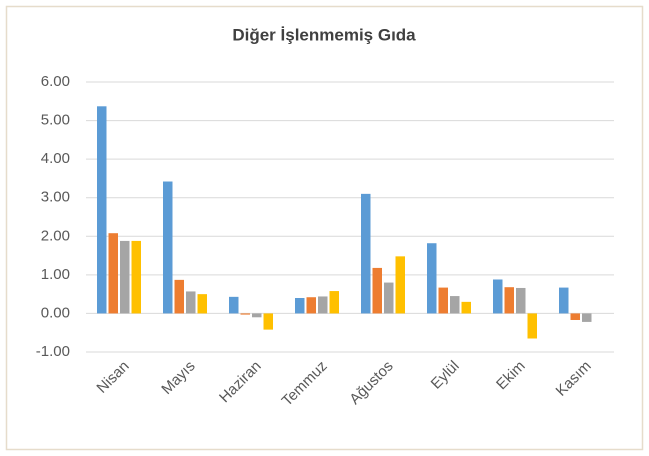  I want to click on y-tick-label: 2.00, so click(55, 235).